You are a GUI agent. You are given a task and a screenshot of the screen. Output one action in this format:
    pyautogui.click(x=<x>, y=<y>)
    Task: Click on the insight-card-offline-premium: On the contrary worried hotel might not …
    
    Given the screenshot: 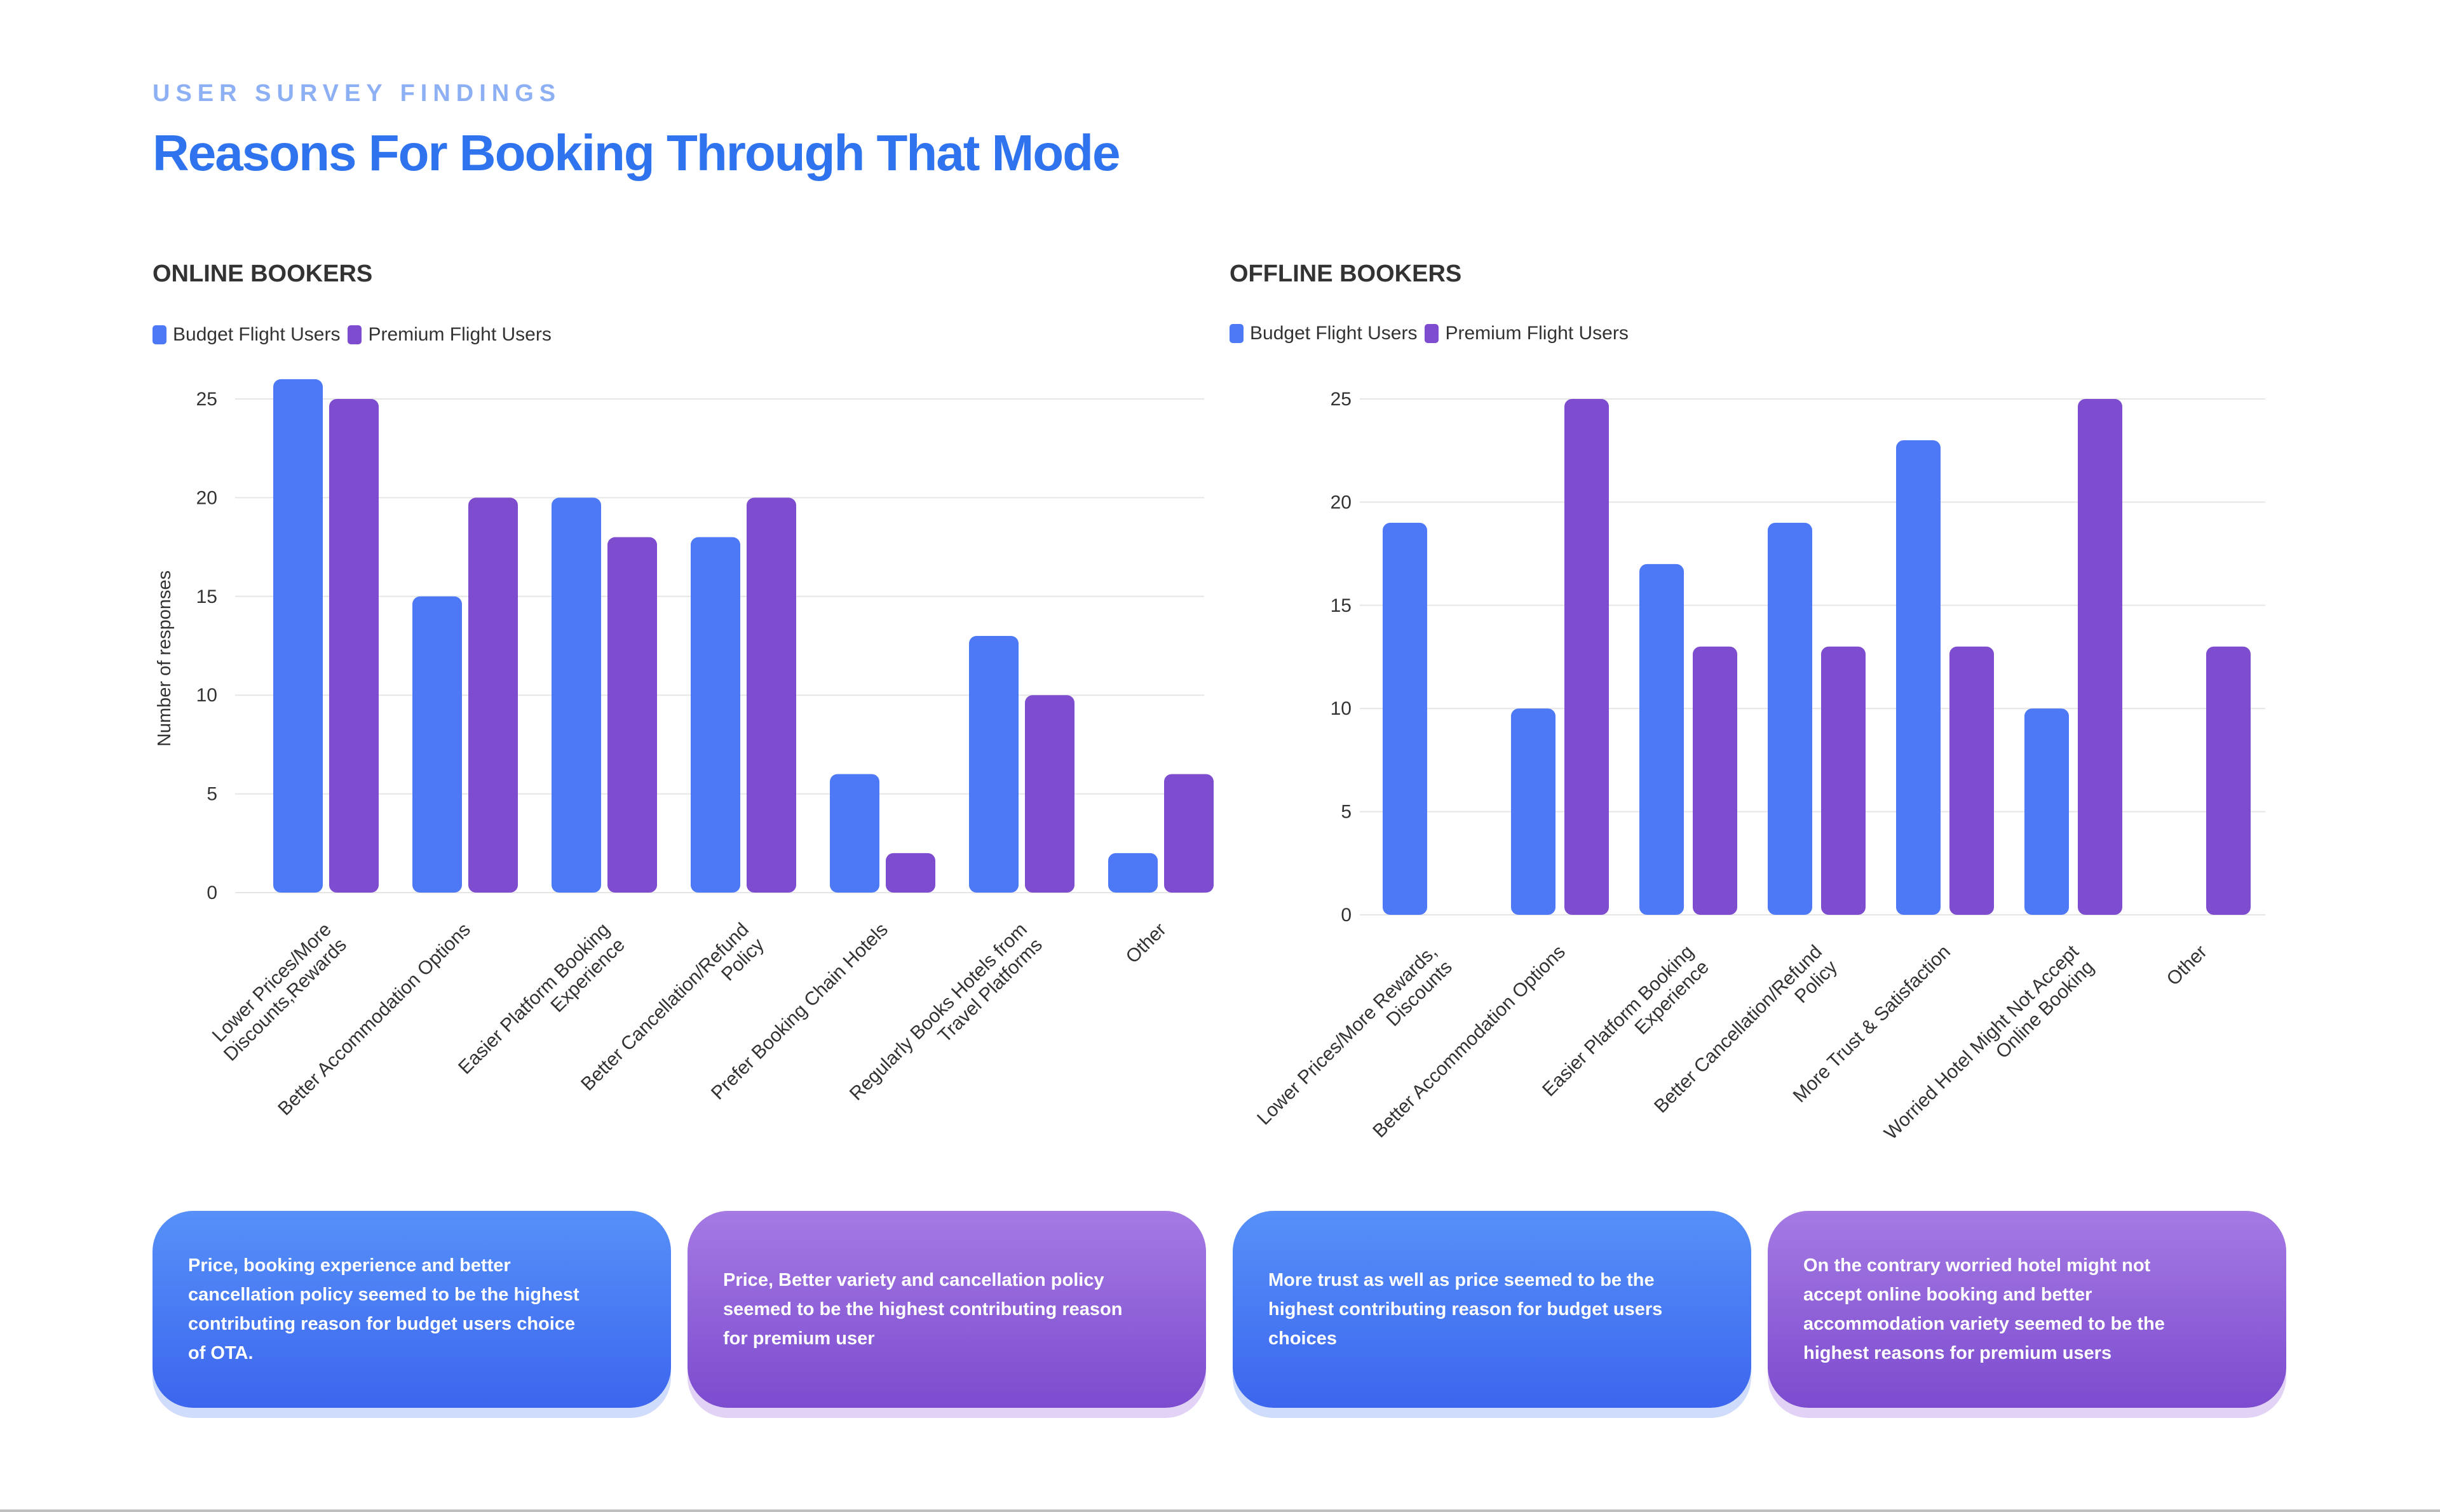 What is the action you would take?
    pyautogui.click(x=2027, y=1309)
    